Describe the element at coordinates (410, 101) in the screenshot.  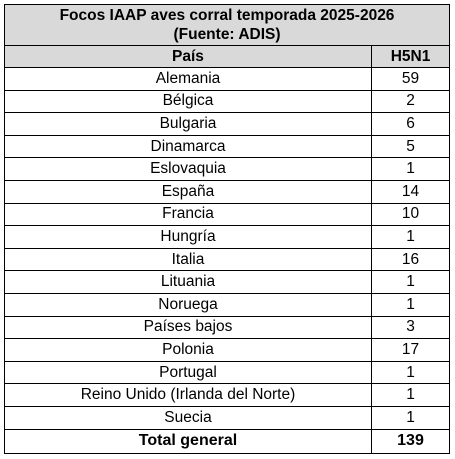
I see `h5n1-count-cell: 2` at that location.